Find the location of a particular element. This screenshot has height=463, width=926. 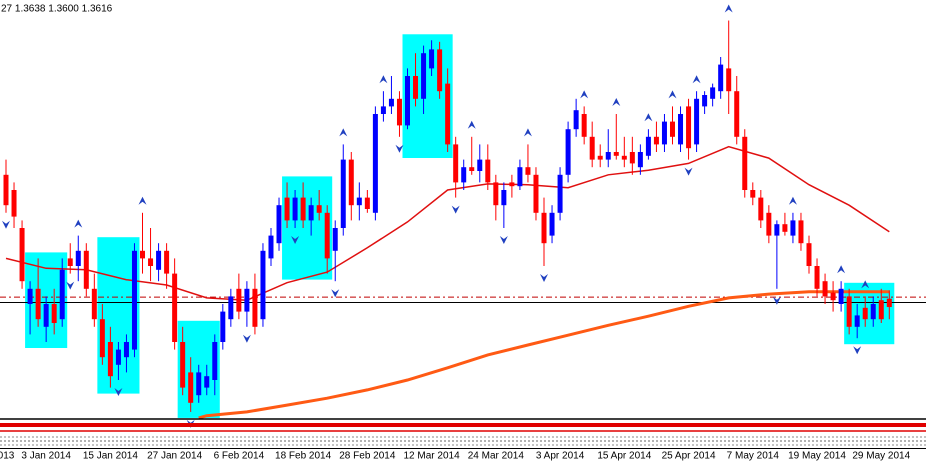

x-tick-label: 25 Apr 2014 is located at coordinates (689, 456).